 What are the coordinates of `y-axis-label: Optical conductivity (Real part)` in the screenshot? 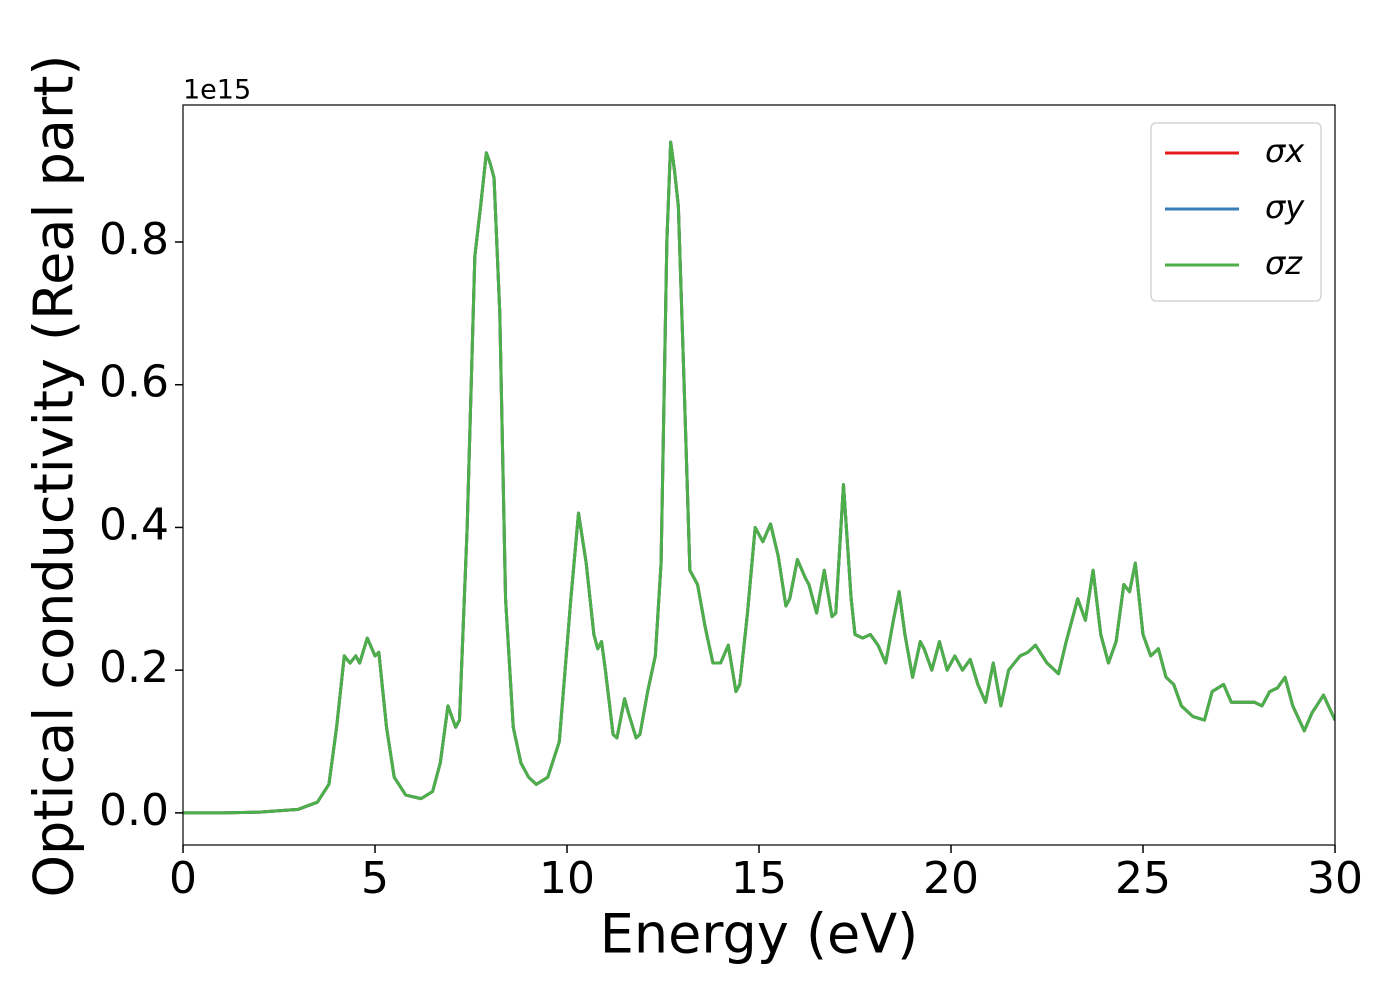 It's located at (54, 476).